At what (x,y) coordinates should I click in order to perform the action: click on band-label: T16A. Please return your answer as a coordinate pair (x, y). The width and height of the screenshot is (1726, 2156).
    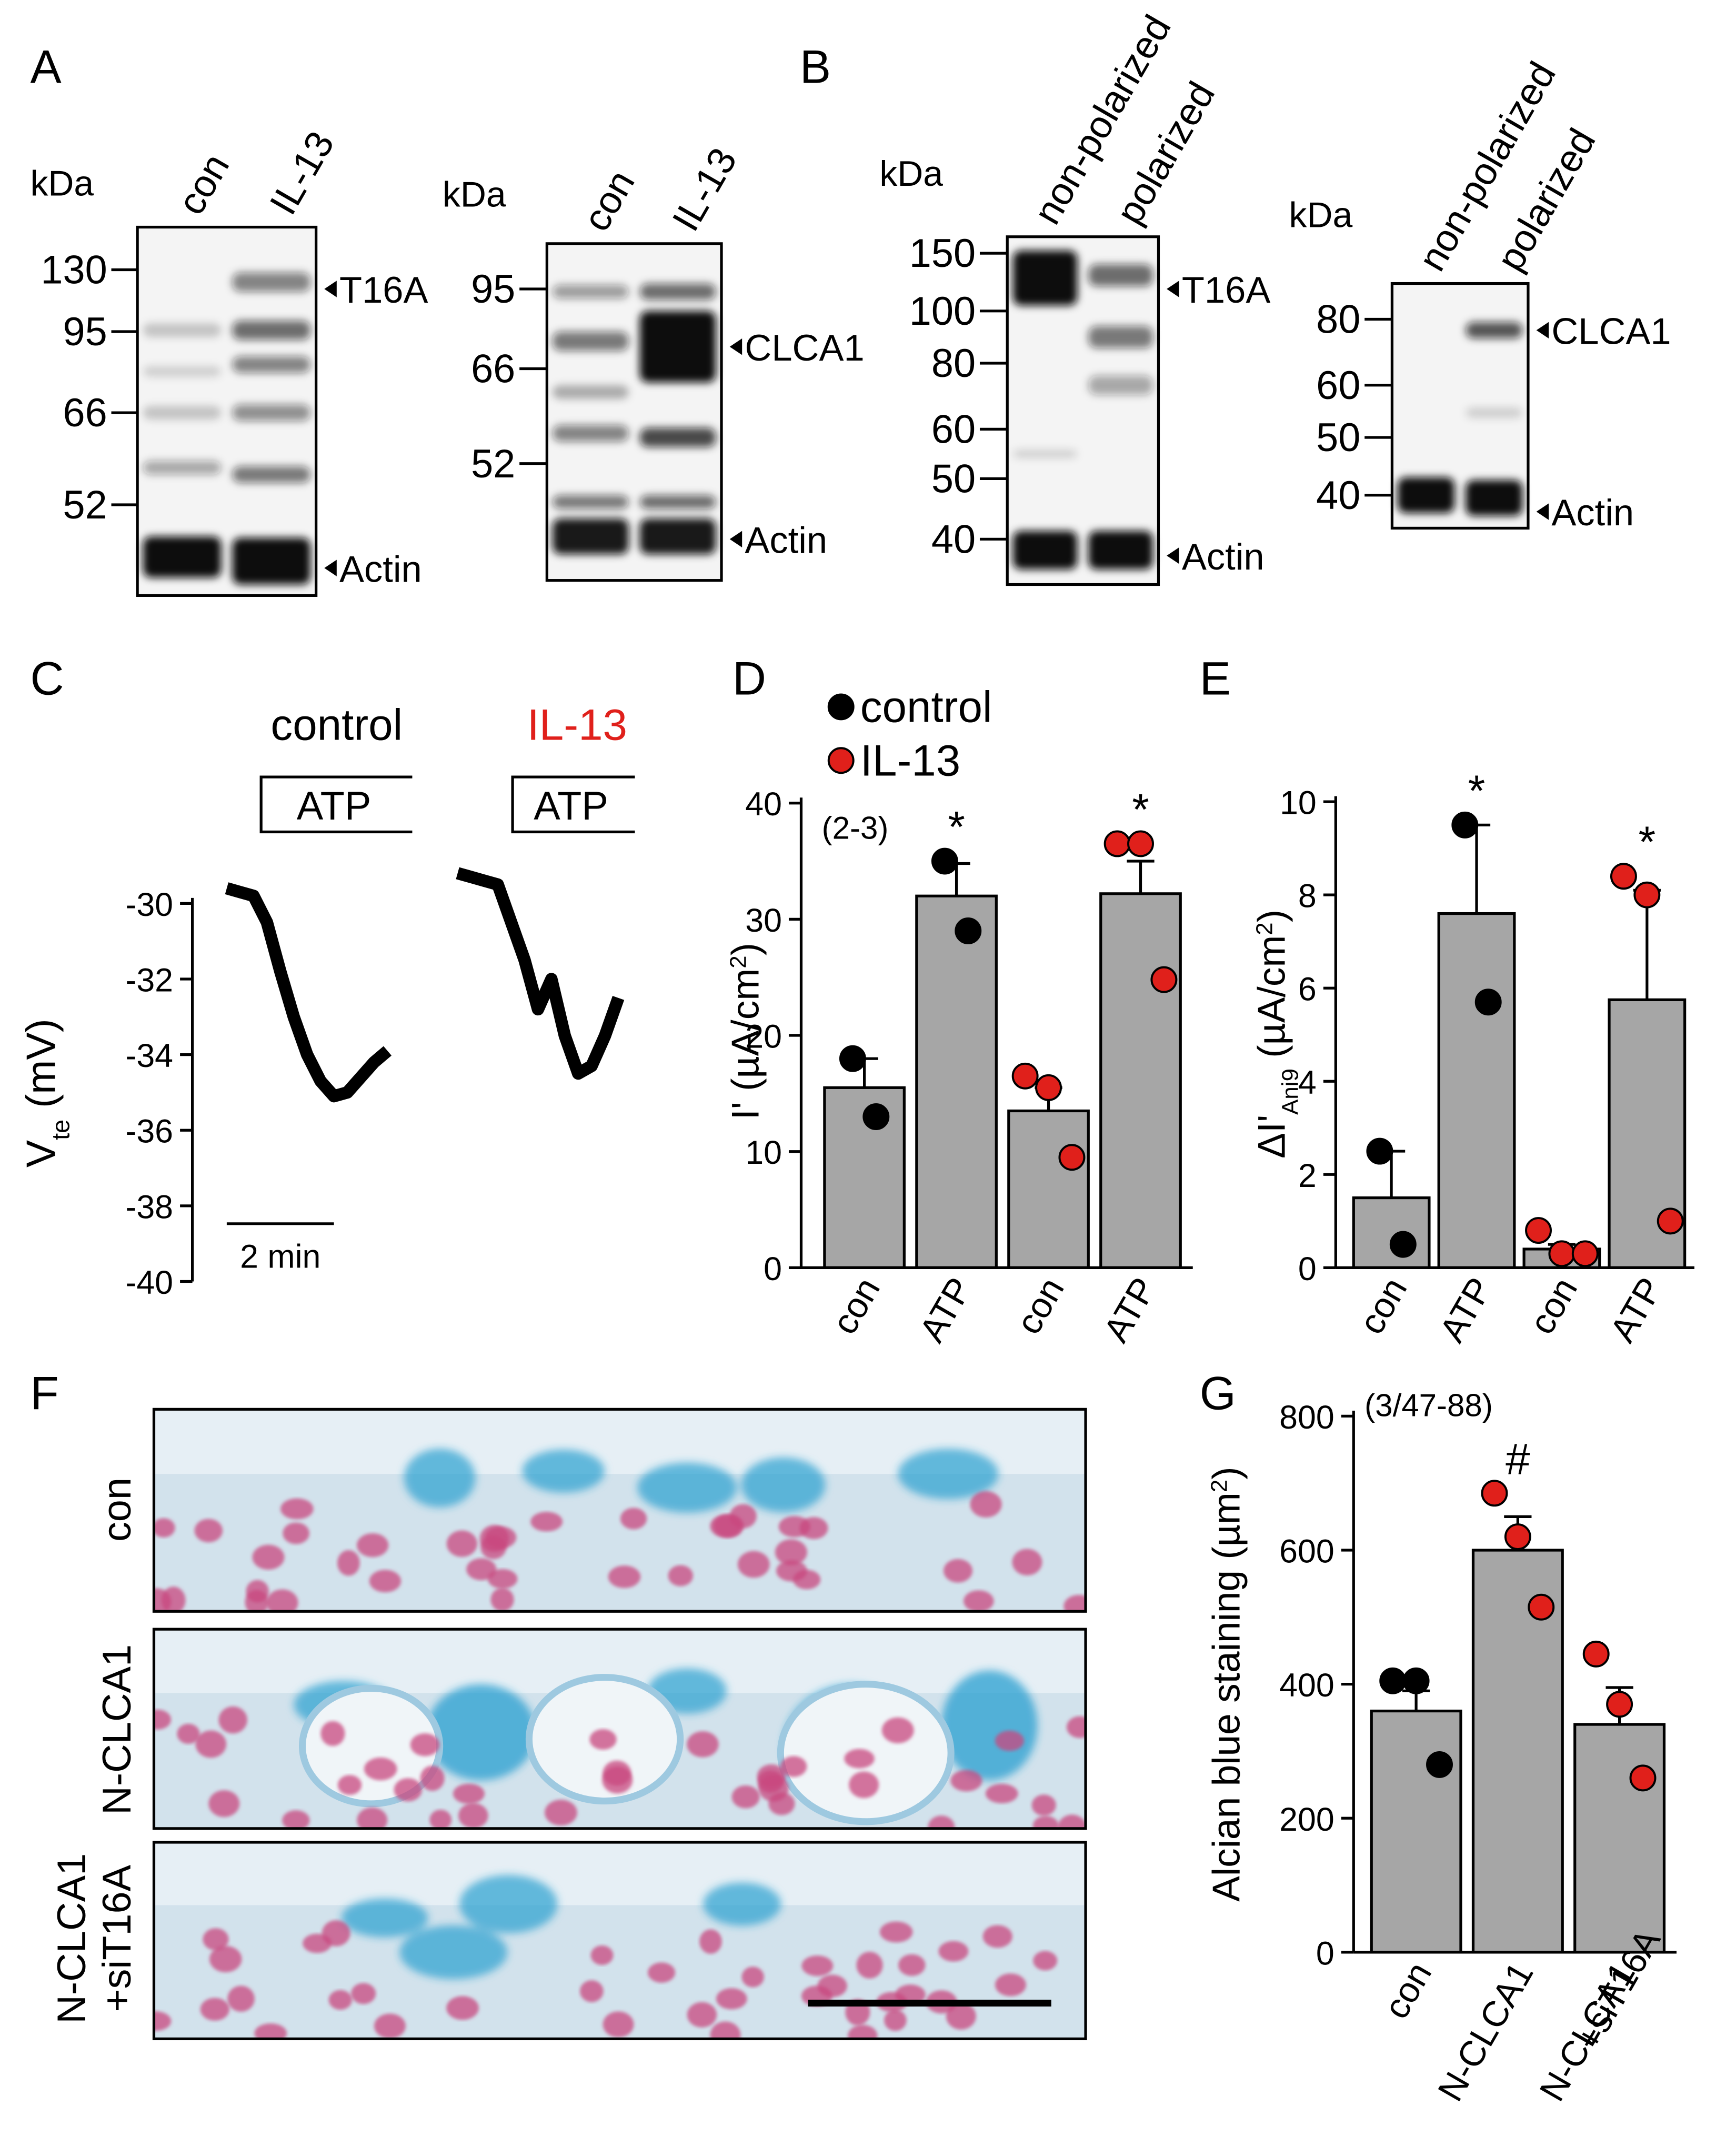
    Looking at the image, I should click on (1226, 290).